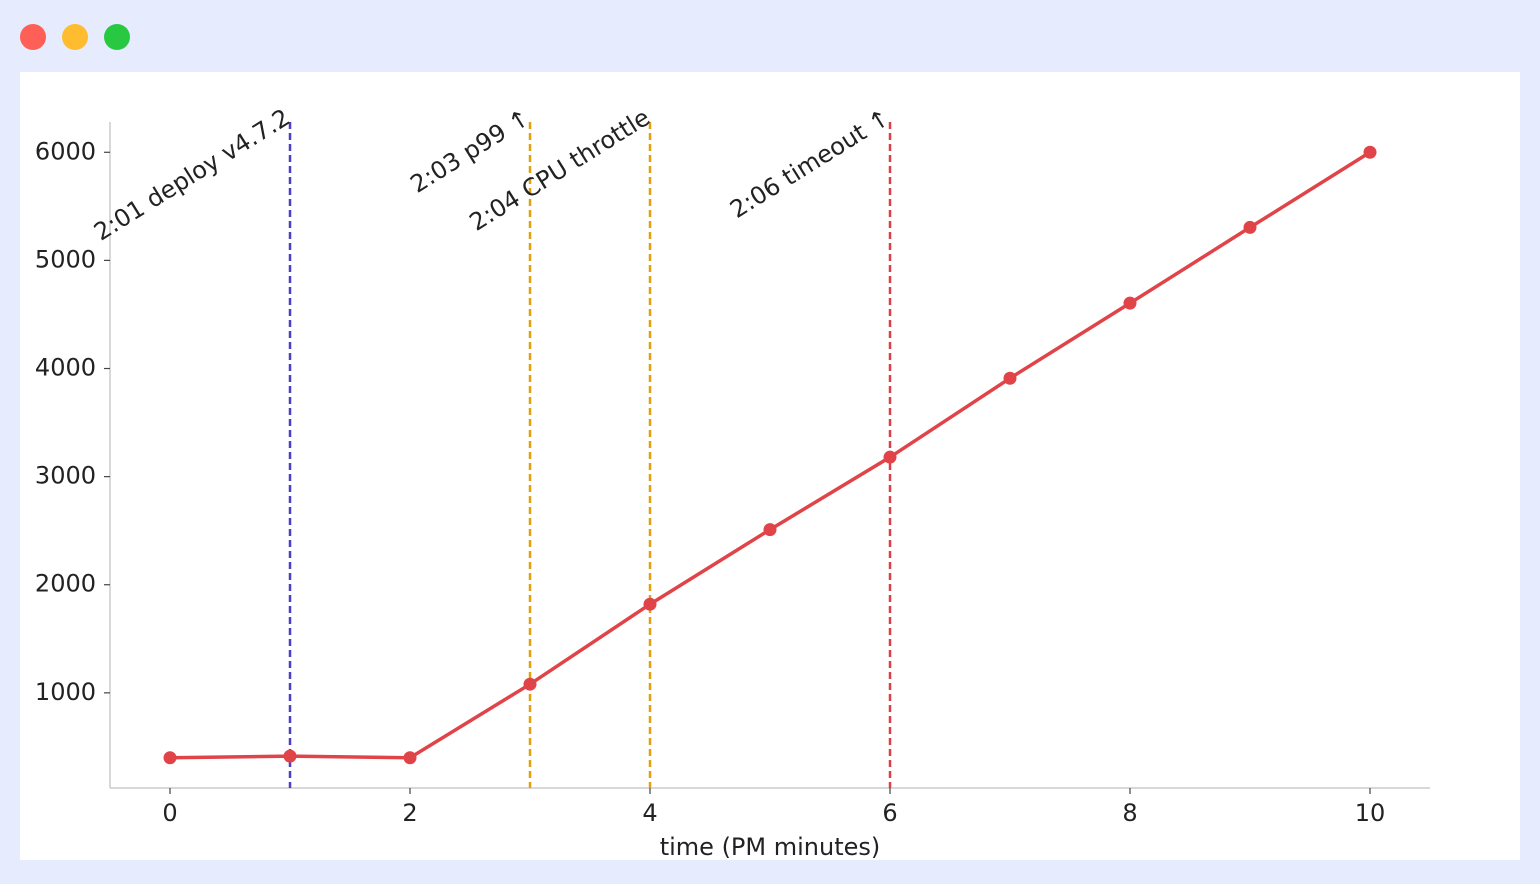 The height and width of the screenshot is (884, 1540). I want to click on close-button, so click(33, 37).